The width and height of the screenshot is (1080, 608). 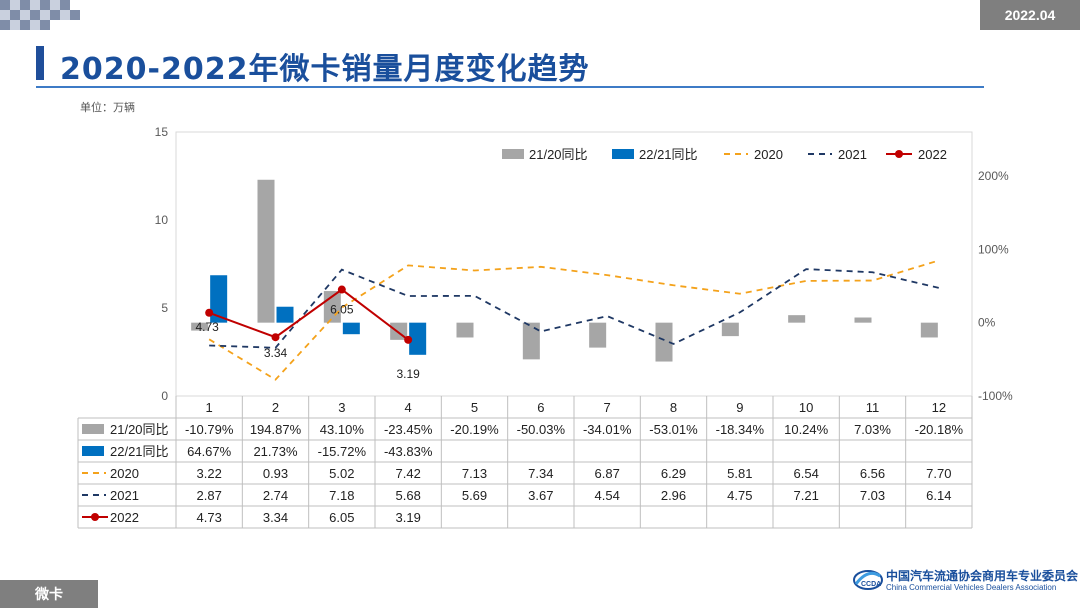 What do you see at coordinates (209, 451) in the screenshot?
I see `table-cell: 64.67%` at bounding box center [209, 451].